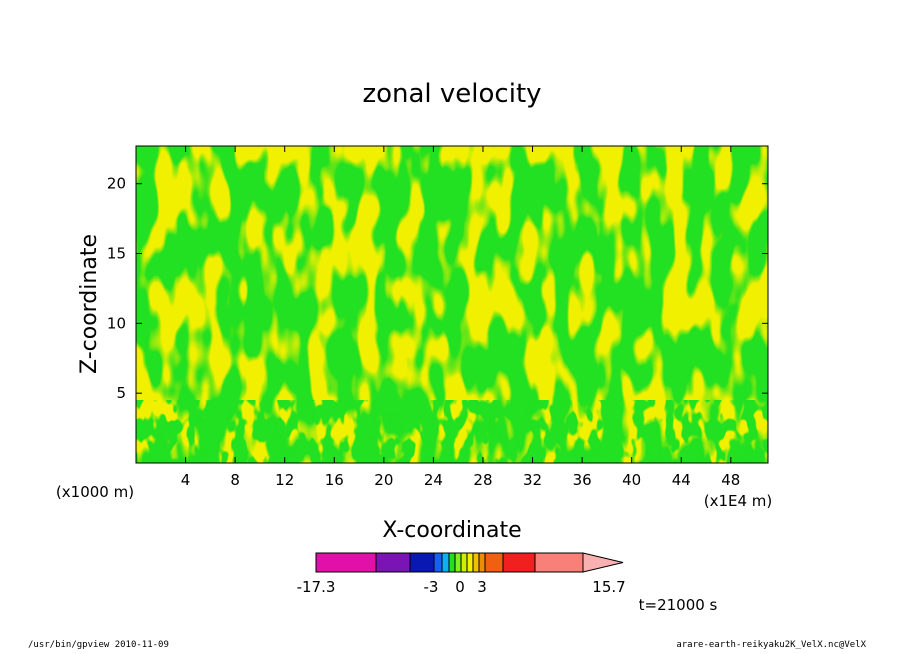 Image resolution: width=904 pixels, height=654 pixels. What do you see at coordinates (678, 605) in the screenshot?
I see `time-label: t=21000 s` at bounding box center [678, 605].